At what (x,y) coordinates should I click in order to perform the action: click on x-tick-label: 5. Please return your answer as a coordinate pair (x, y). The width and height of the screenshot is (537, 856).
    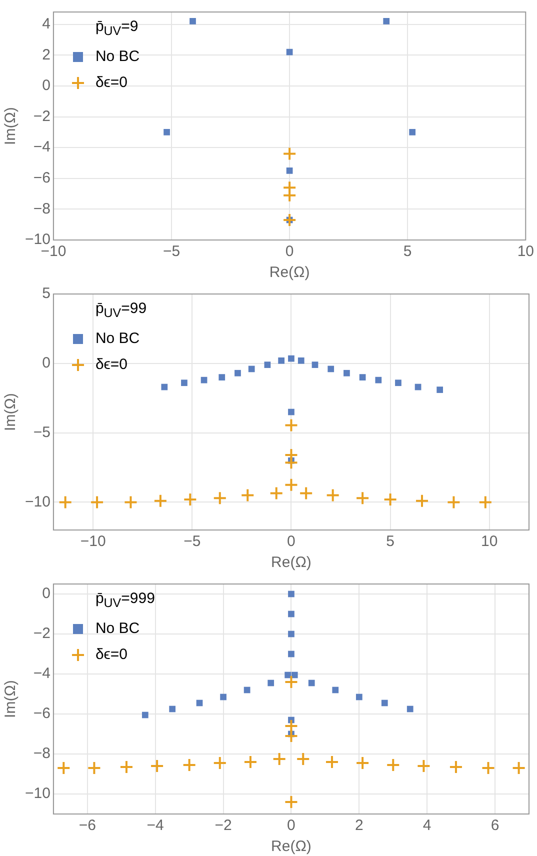
    Looking at the image, I should click on (407, 251).